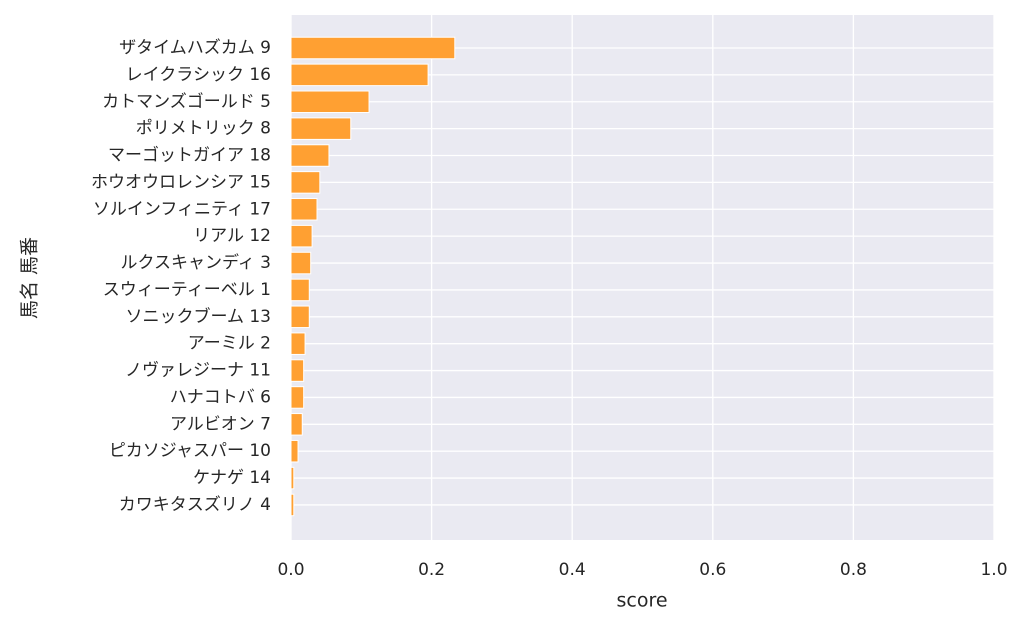 The width and height of the screenshot is (1024, 631). I want to click on y-tick-label: ノヴァレジーナ 11, so click(198, 371).